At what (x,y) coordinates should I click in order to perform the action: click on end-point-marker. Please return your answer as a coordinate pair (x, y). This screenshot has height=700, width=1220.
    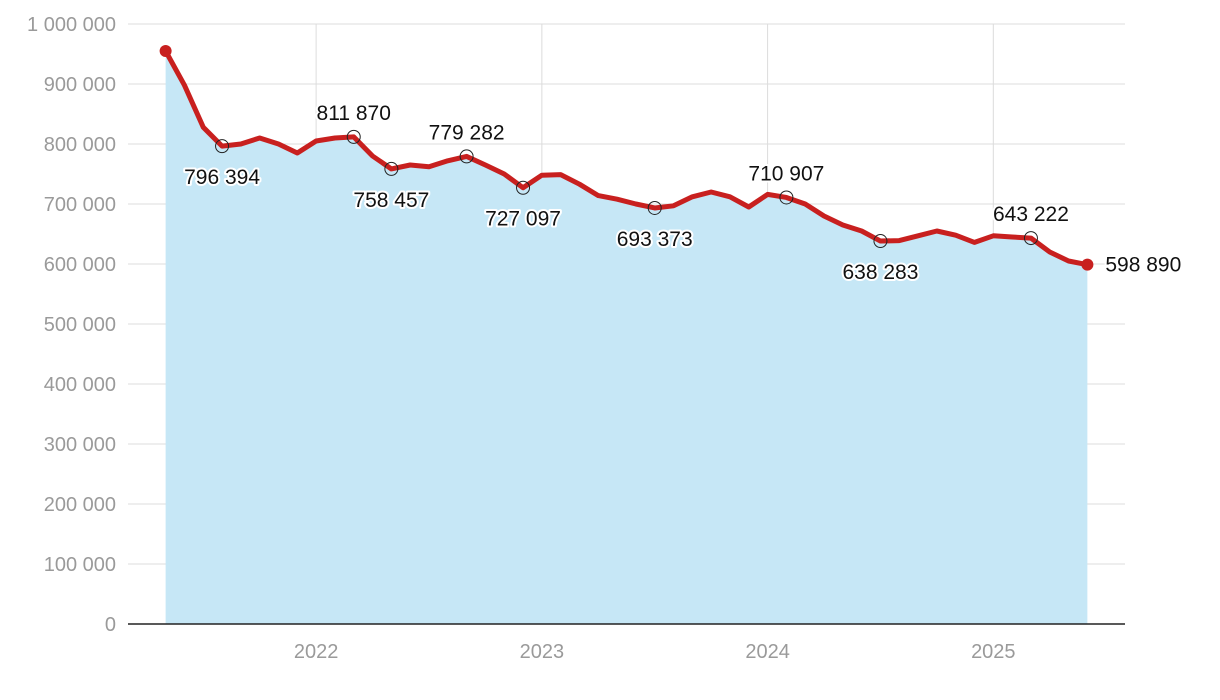
    Looking at the image, I should click on (1087, 264).